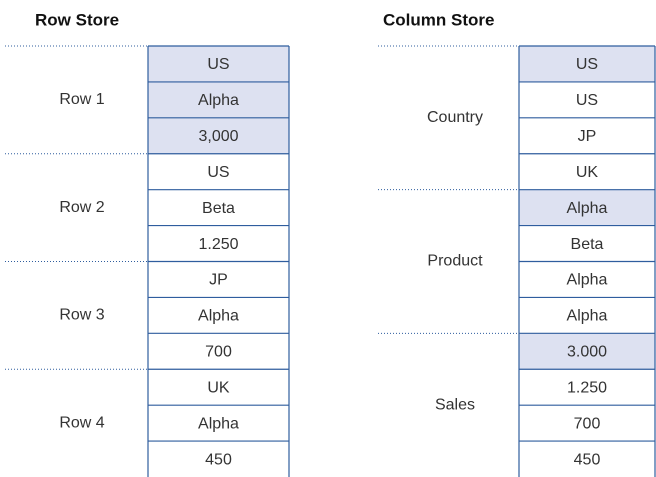  Describe the element at coordinates (77, 19) in the screenshot. I see `row-store-title: Row Store` at that location.